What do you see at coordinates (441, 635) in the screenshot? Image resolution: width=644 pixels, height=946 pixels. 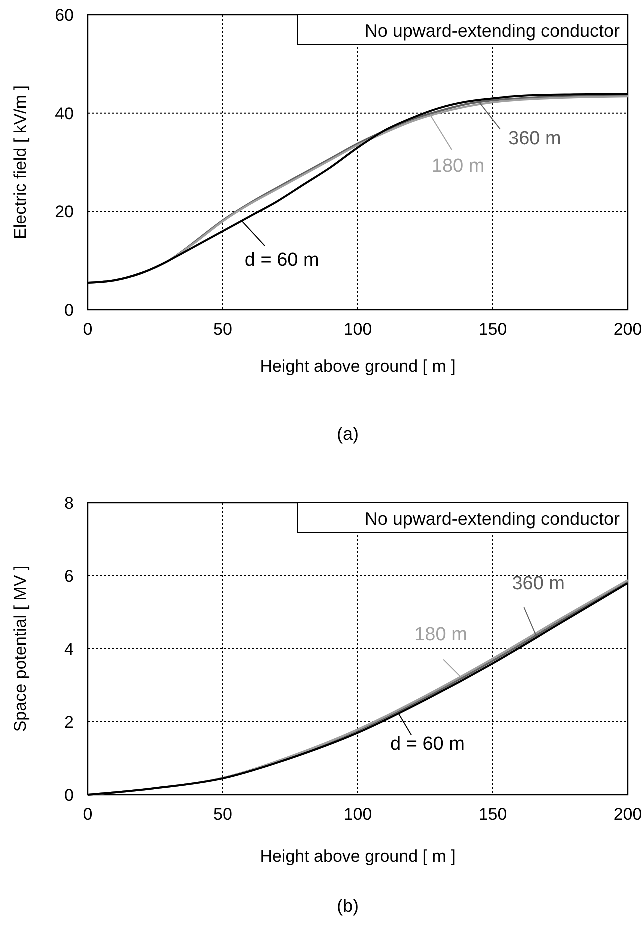 I see `series-label: 180 m` at bounding box center [441, 635].